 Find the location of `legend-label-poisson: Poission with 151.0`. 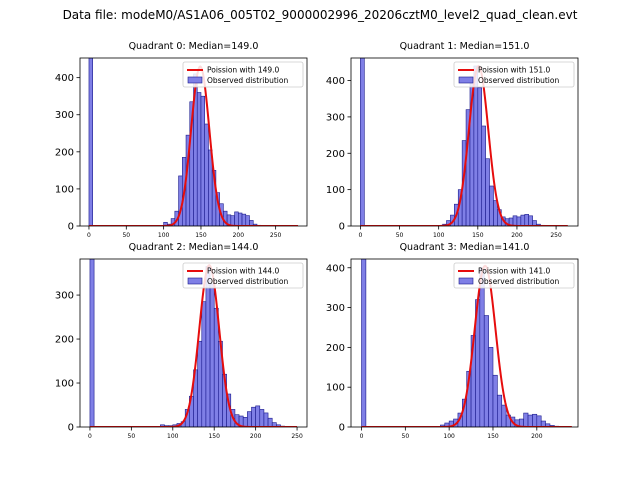

legend-label-poisson: Poission with 151.0 is located at coordinates (514, 70).